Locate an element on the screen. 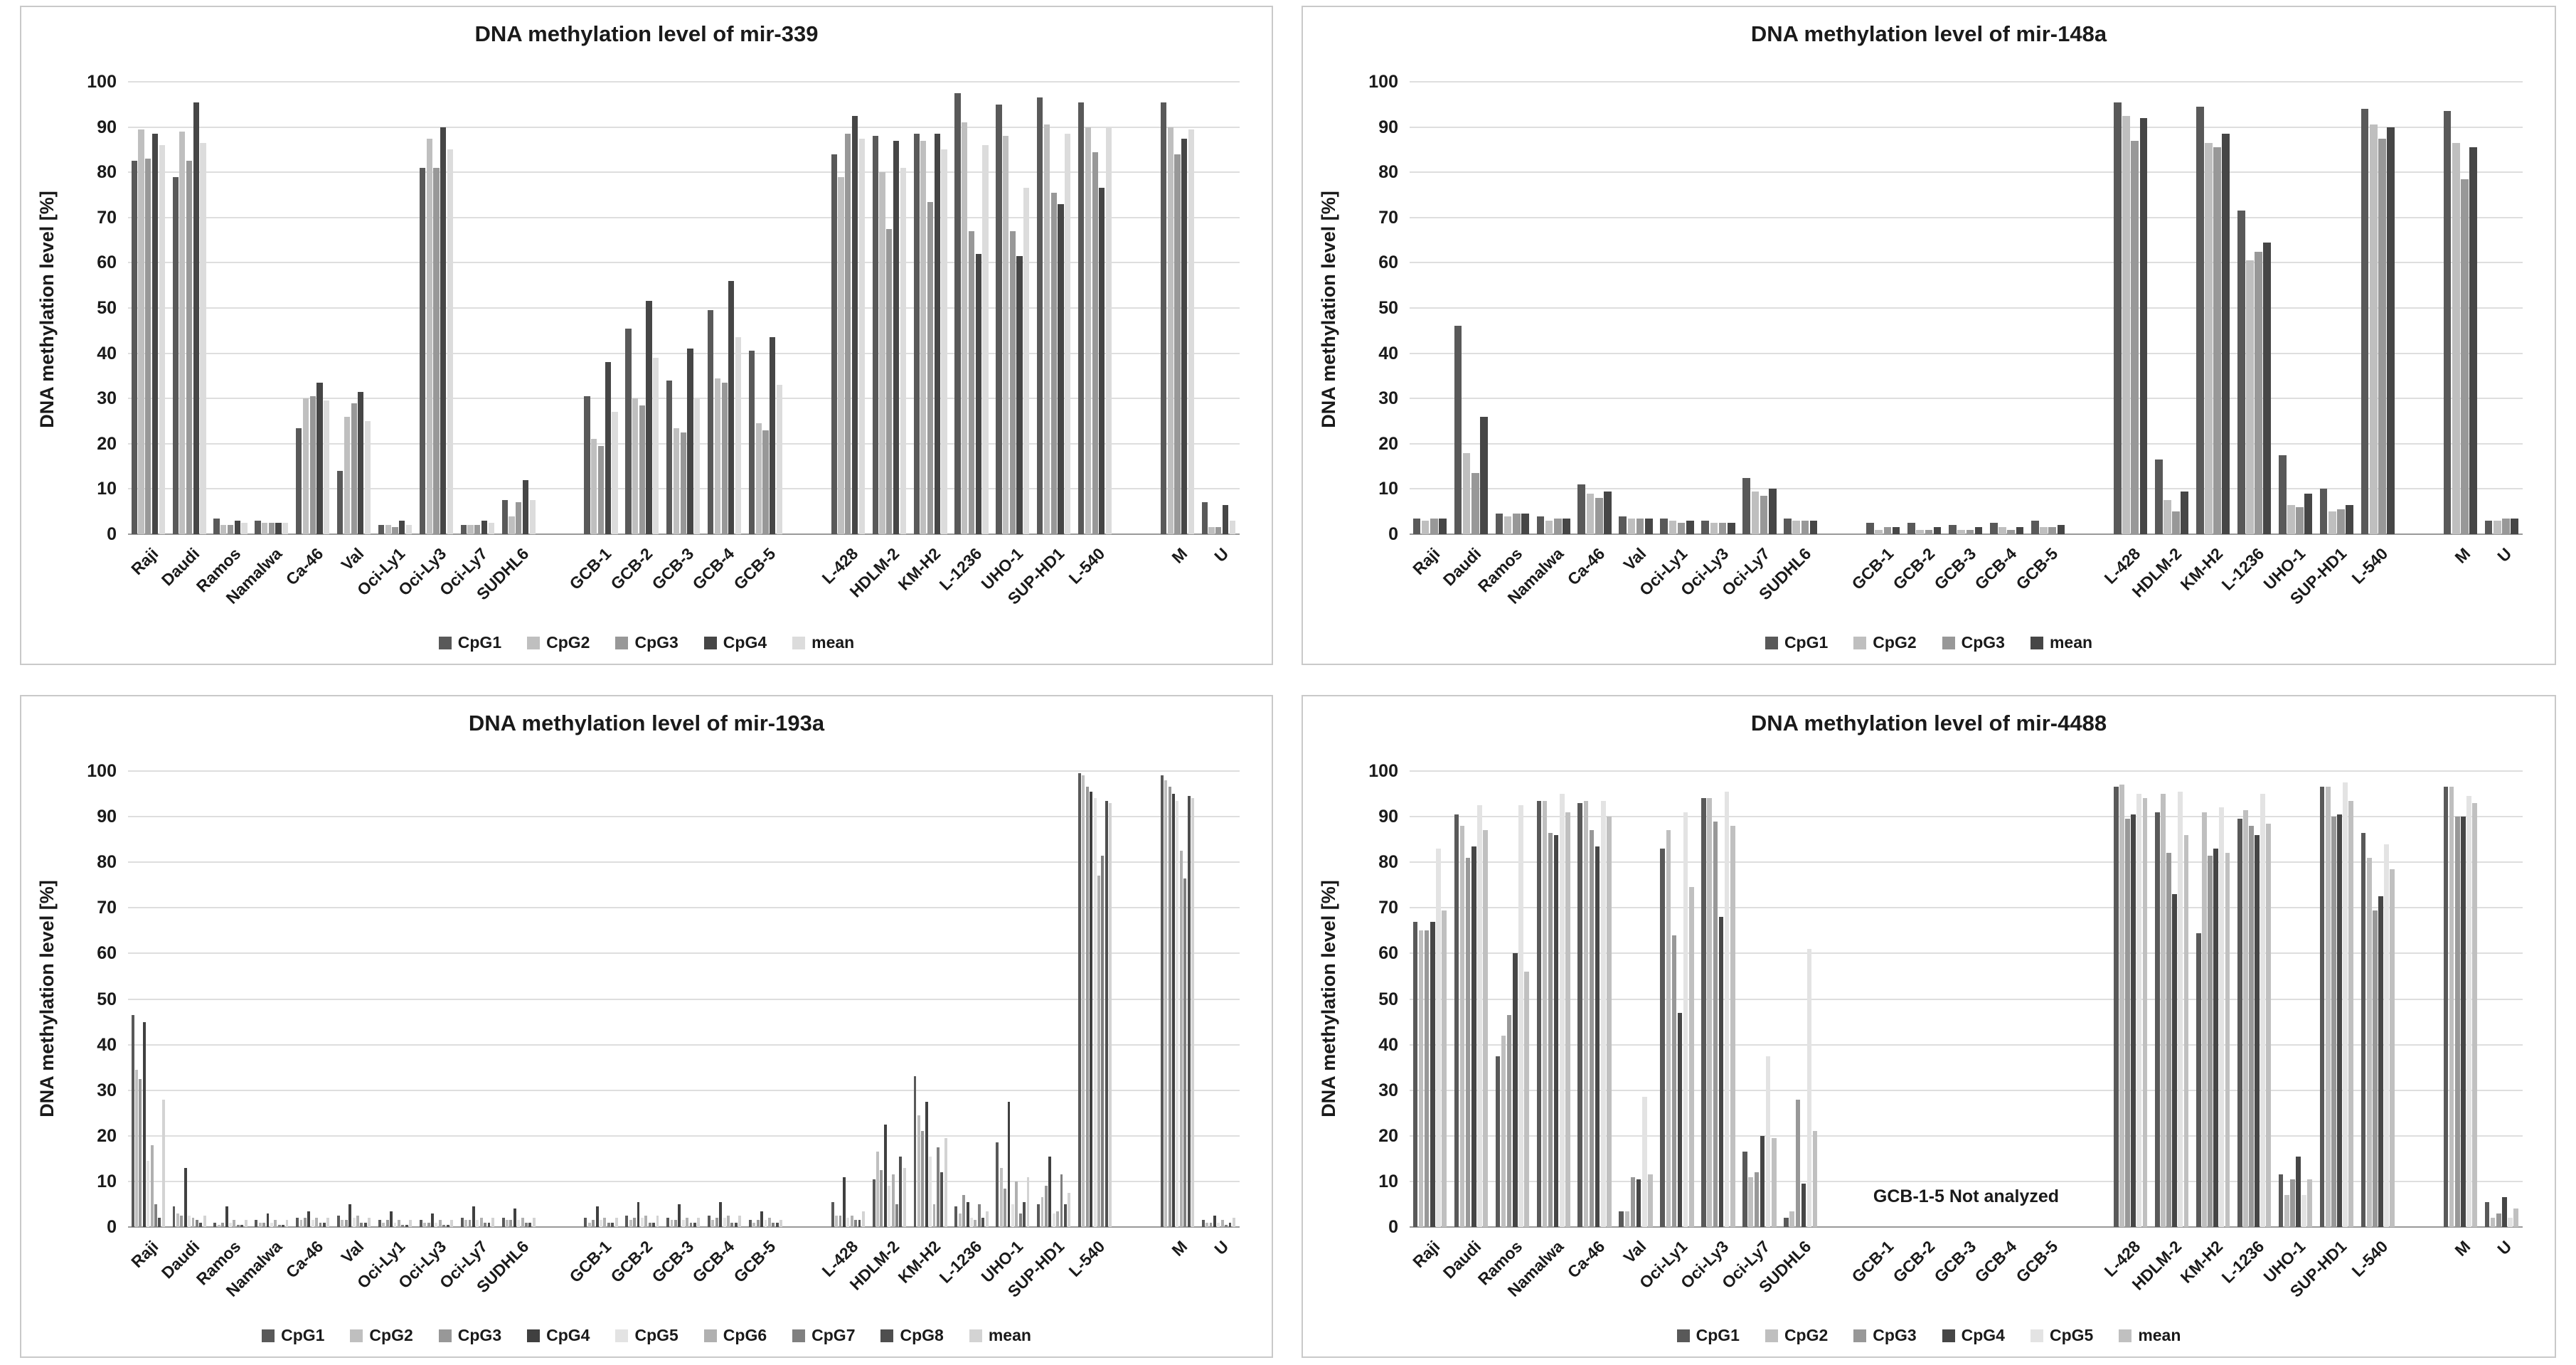 The image size is (2576, 1365). not-analyzed-annotation: GCB-1-5 Not analyzed is located at coordinates (1966, 1196).